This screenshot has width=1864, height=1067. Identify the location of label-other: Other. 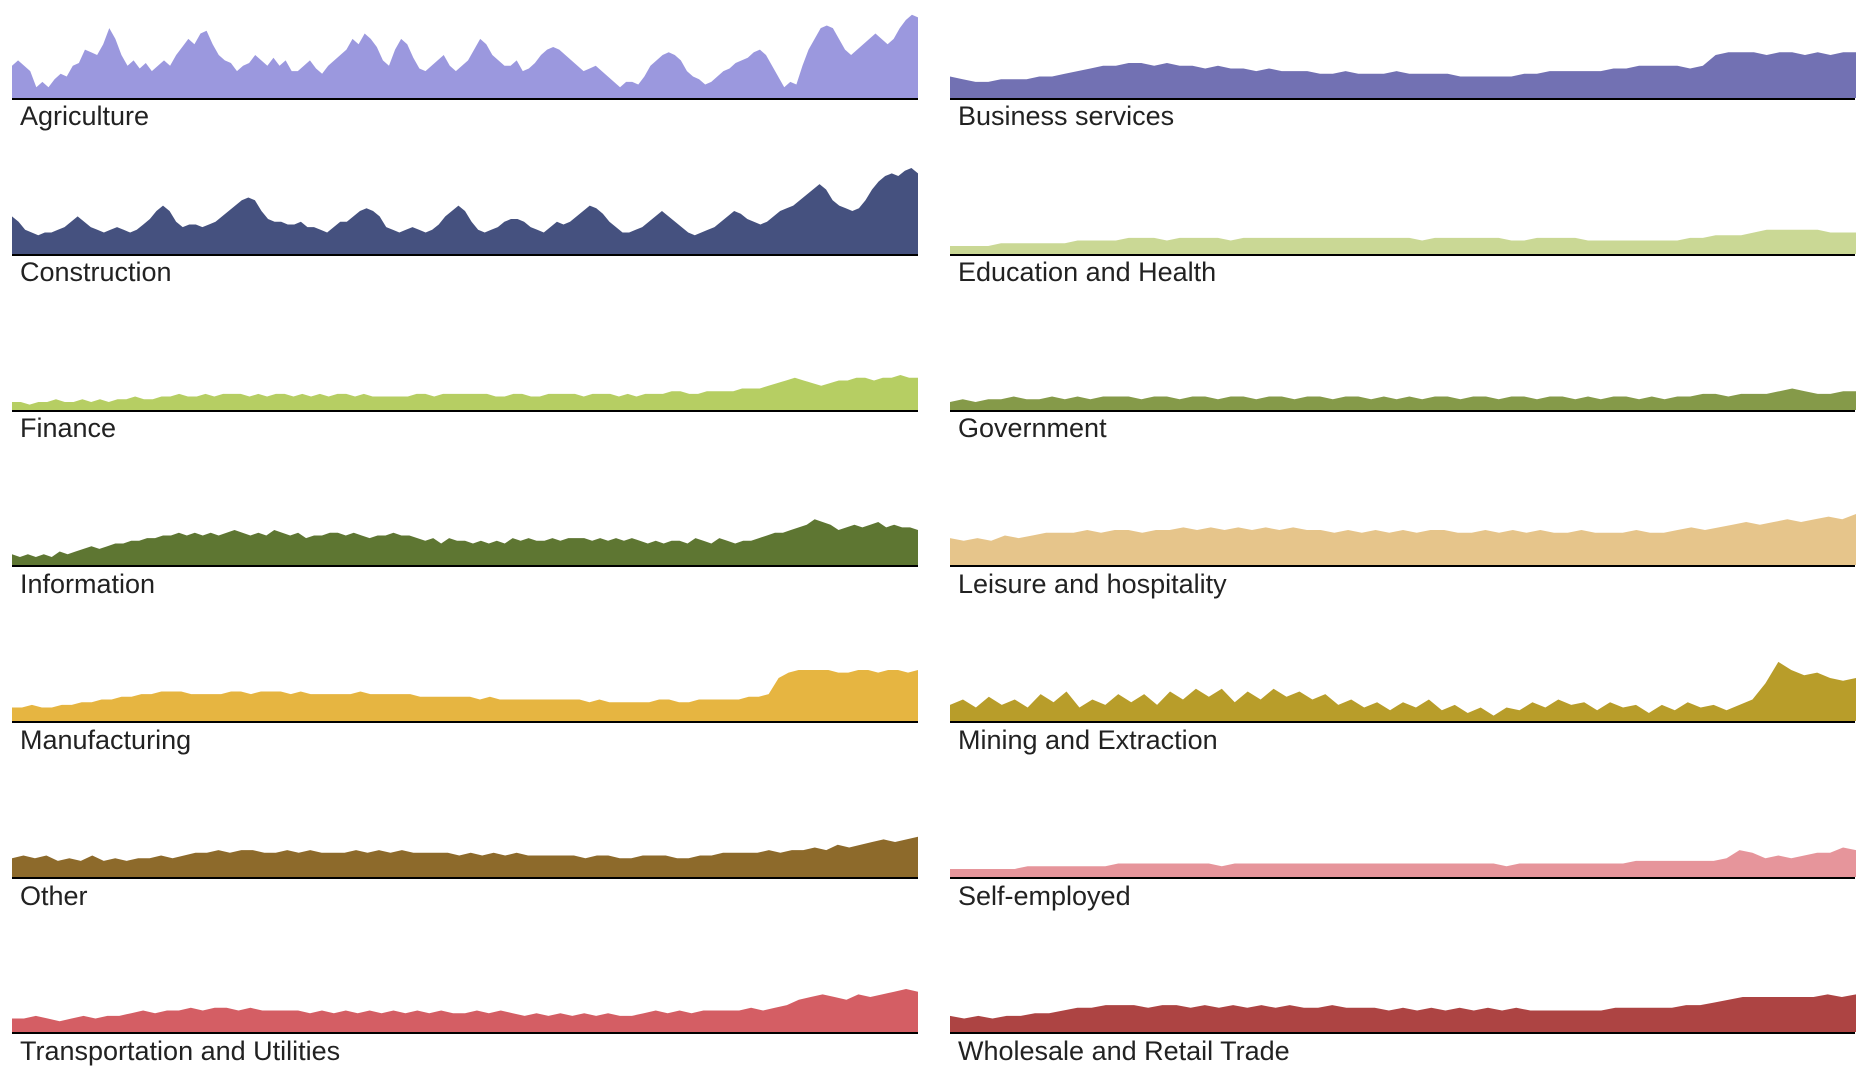
(54, 896).